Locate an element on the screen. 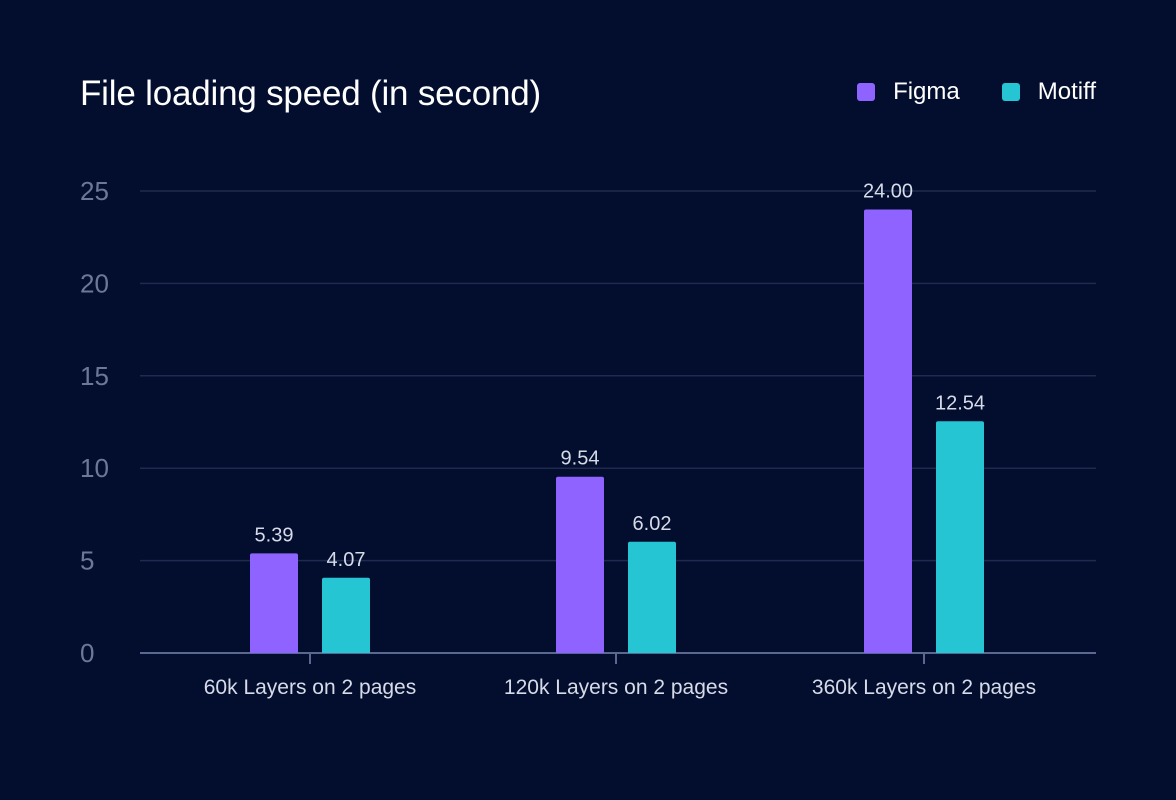 This screenshot has width=1176, height=800. data-label: 12.54 is located at coordinates (960, 403).